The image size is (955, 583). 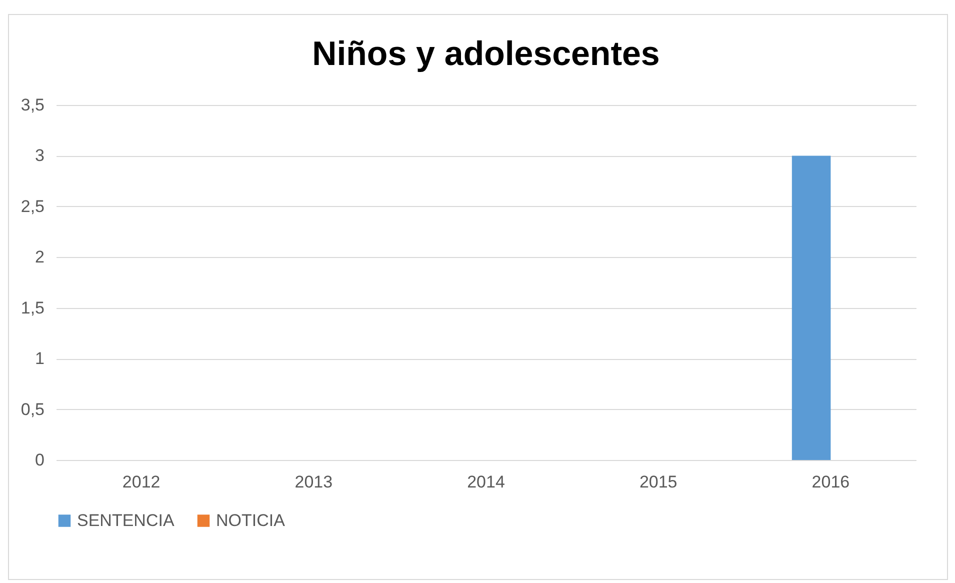 I want to click on y-tick-label: 2,5, so click(x=32, y=206).